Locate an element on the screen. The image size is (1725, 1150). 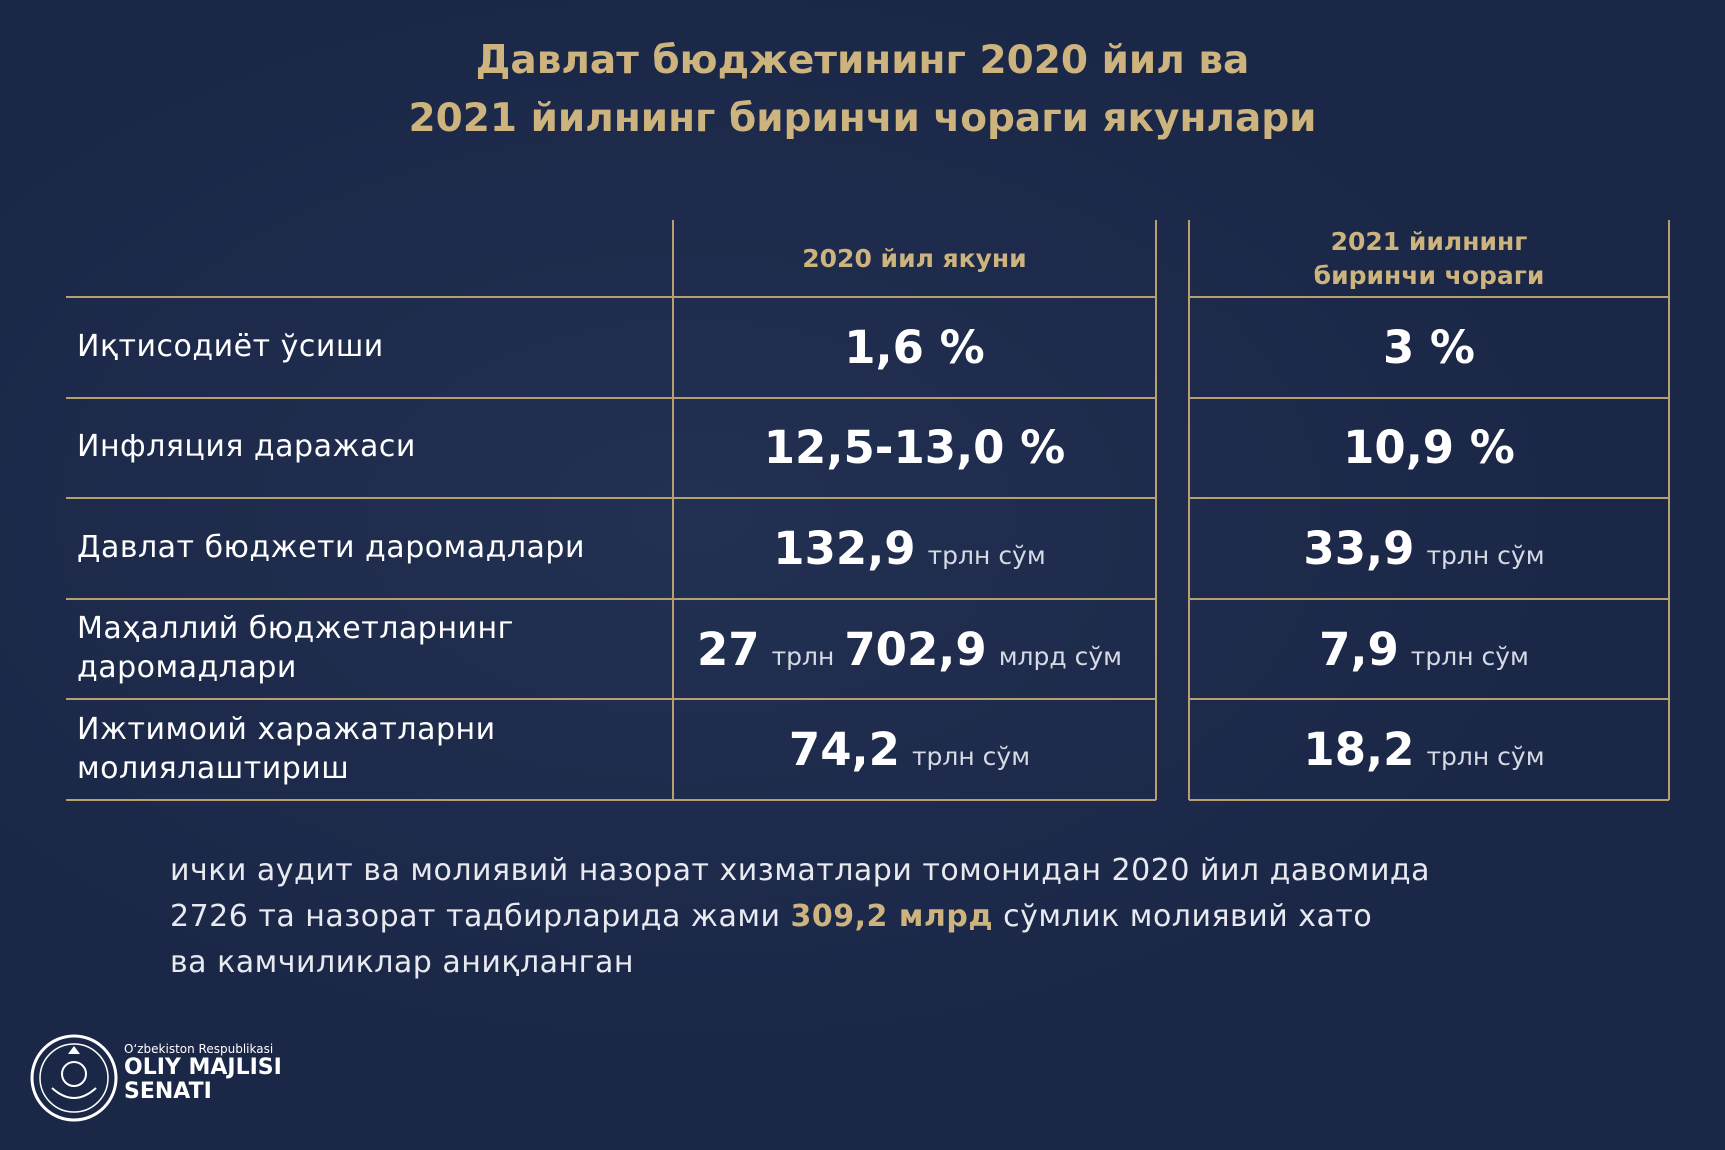
note-highlight: 309,2 млрд is located at coordinates (892, 916).